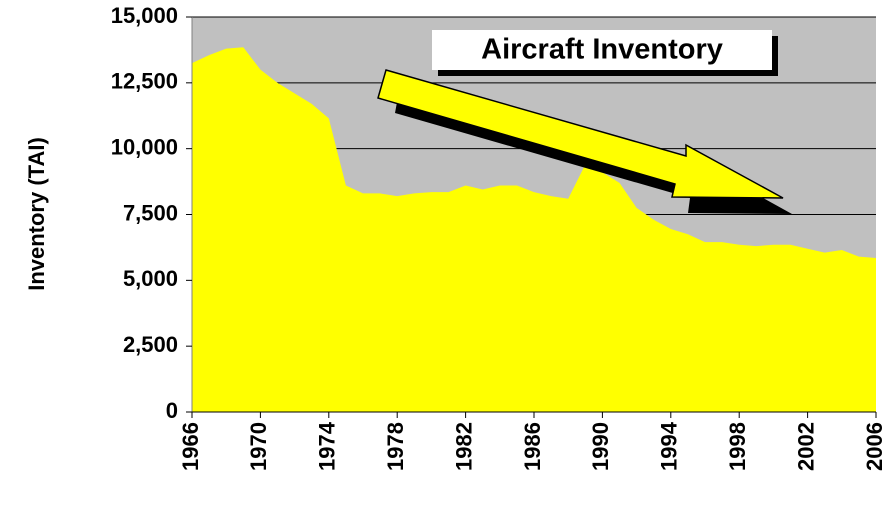  I want to click on chart-title: Aircraft Inventory, so click(602, 50).